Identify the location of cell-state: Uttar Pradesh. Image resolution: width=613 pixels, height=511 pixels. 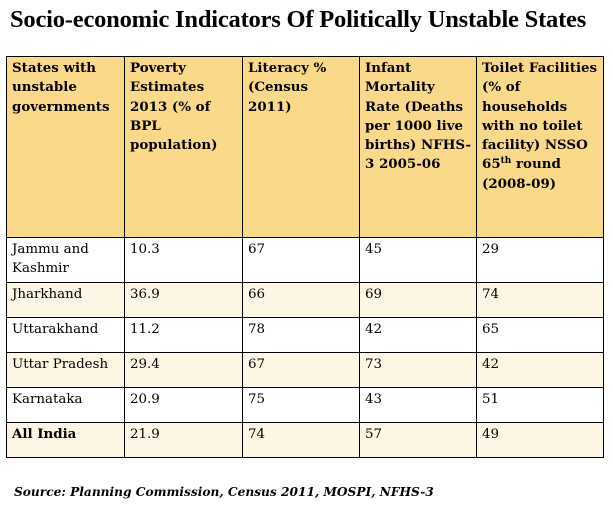
(65, 370).